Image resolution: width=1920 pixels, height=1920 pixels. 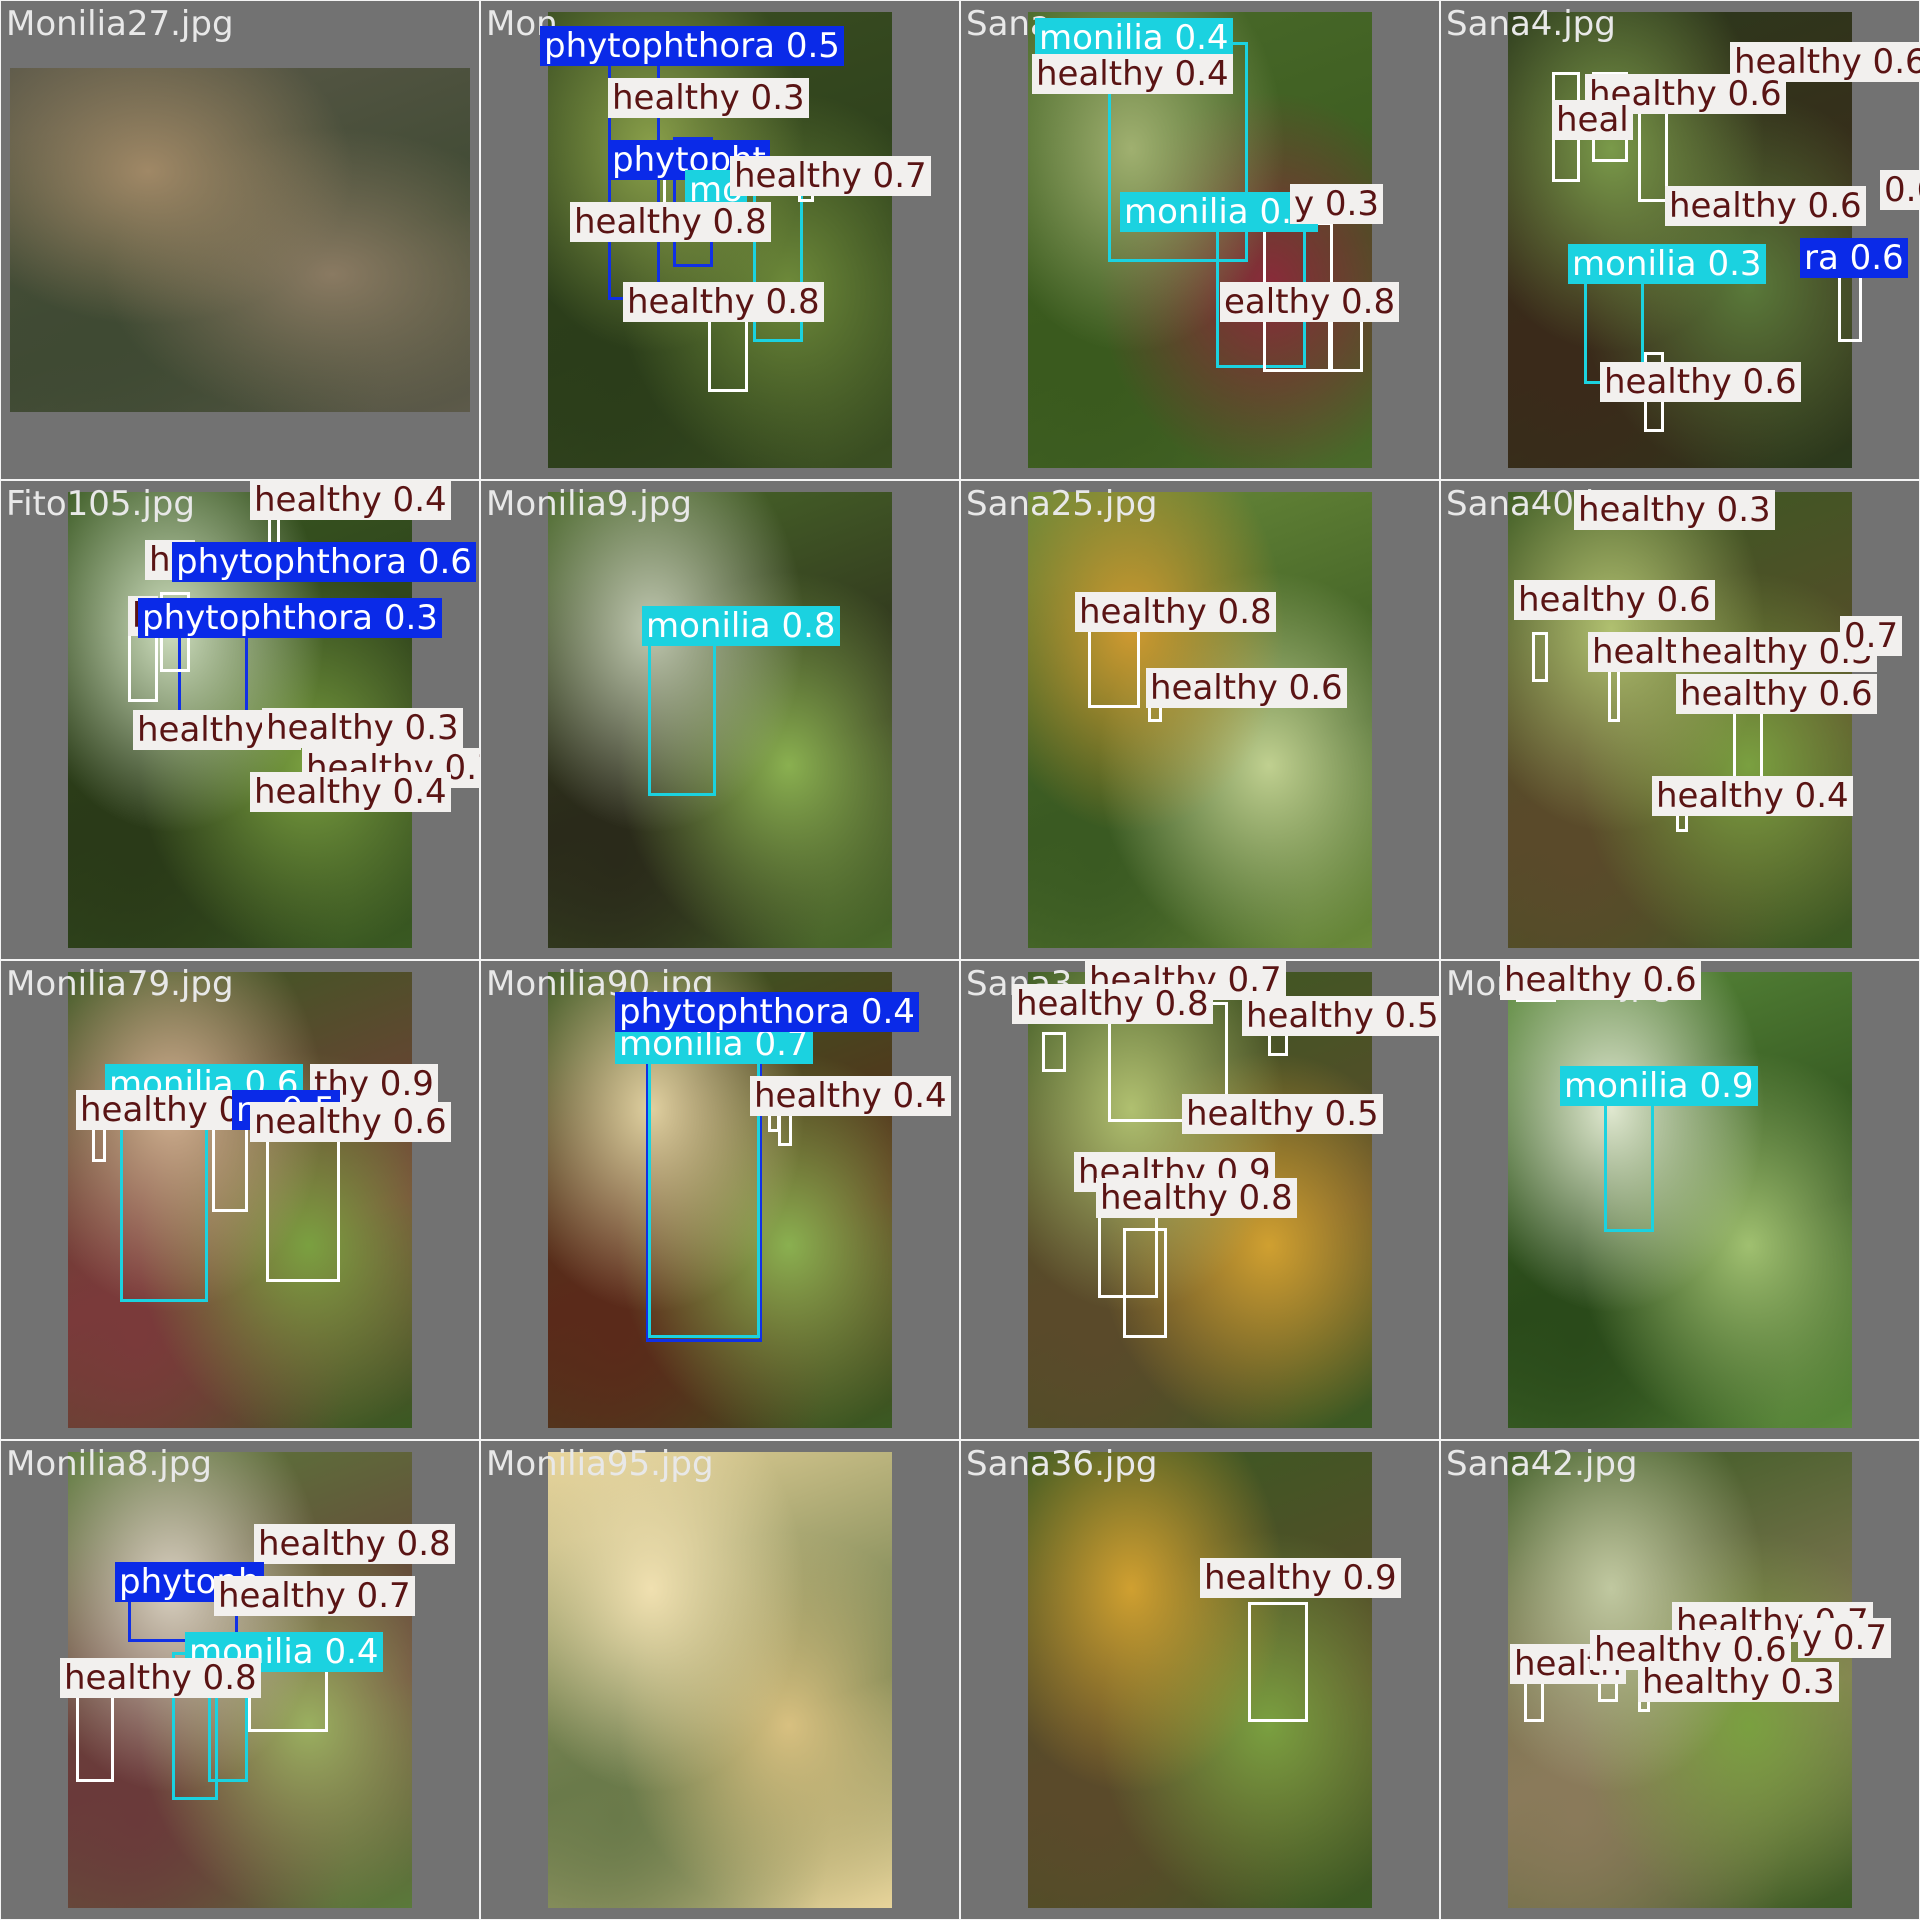 What do you see at coordinates (350, 1122) in the screenshot?
I see `detection-label-healthy: nealthy 0.6` at bounding box center [350, 1122].